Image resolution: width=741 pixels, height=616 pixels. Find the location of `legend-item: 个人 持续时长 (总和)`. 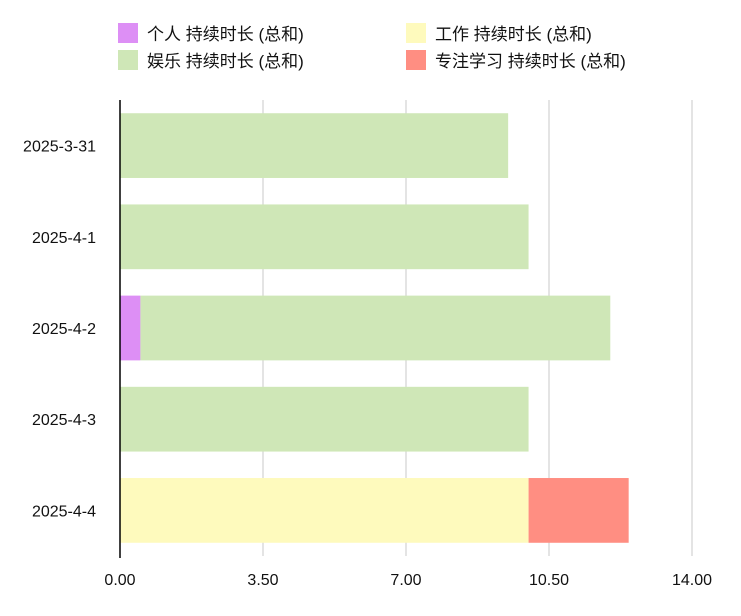

legend-item: 个人 持续时长 (总和) is located at coordinates (211, 32).